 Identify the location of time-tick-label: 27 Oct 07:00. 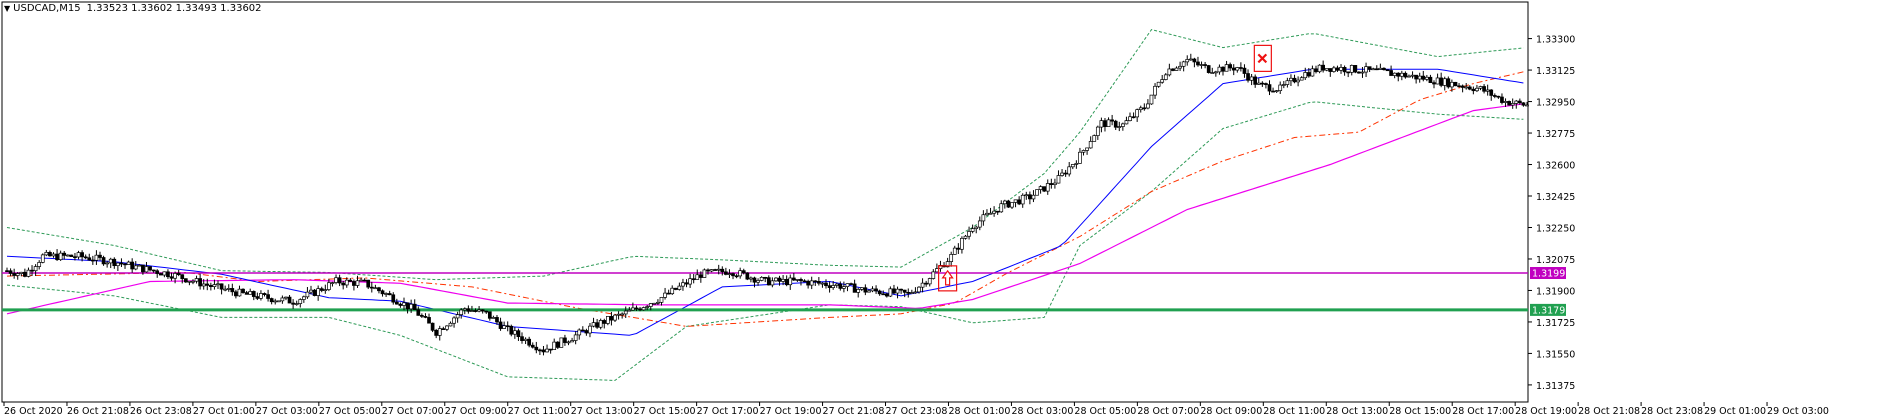
(413, 410).